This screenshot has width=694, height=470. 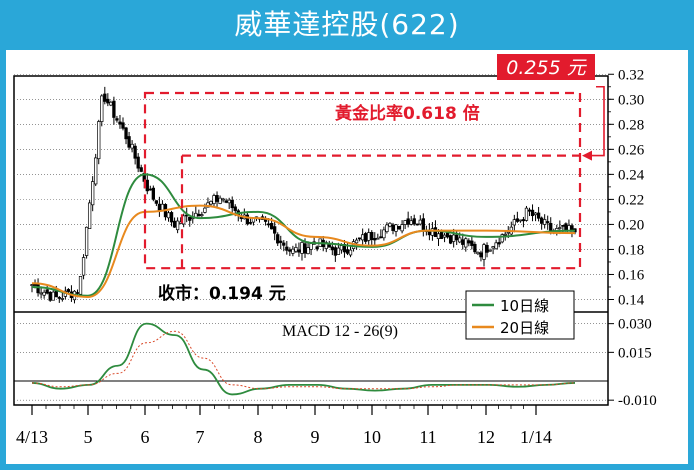 I want to click on x-tick-label: 12, so click(x=486, y=437).